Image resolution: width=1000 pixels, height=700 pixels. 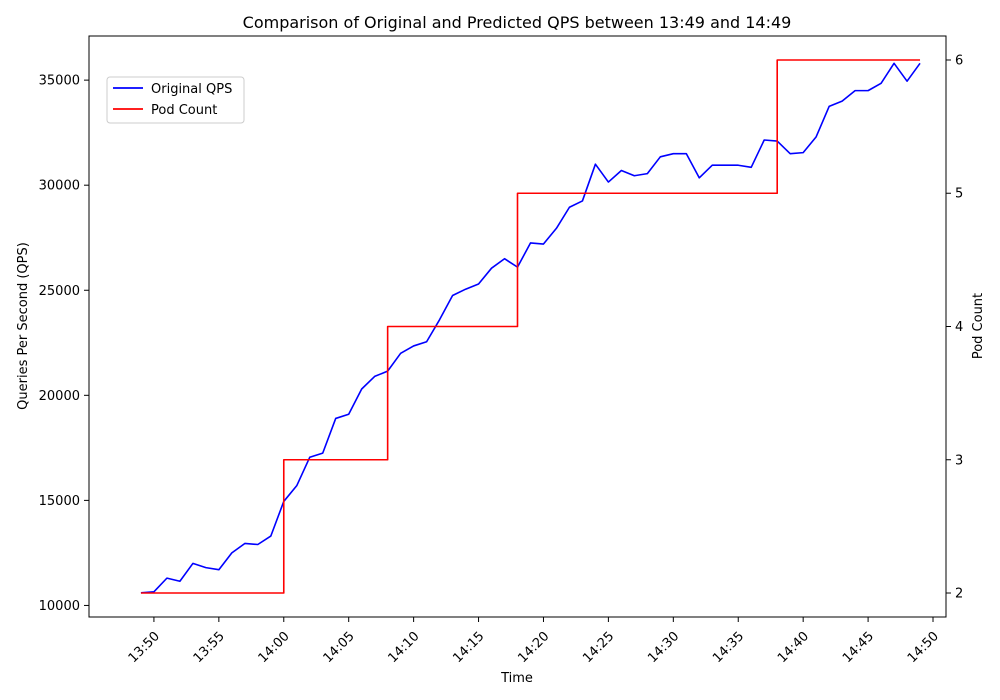 I want to click on x-tick-label: 13:50, so click(x=144, y=647).